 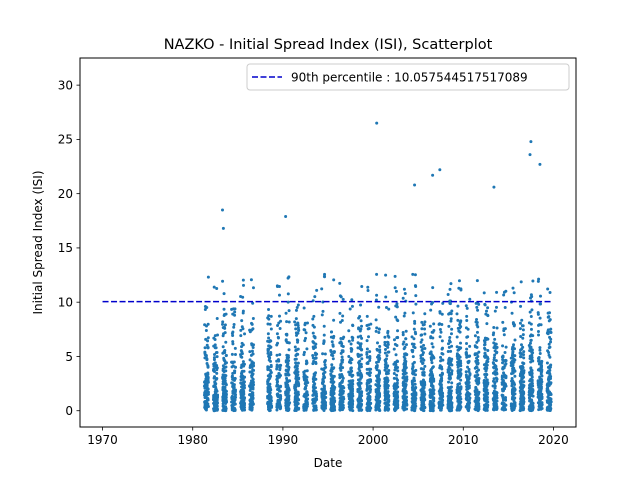 I want to click on x-tick-label: 2010, so click(x=463, y=440).